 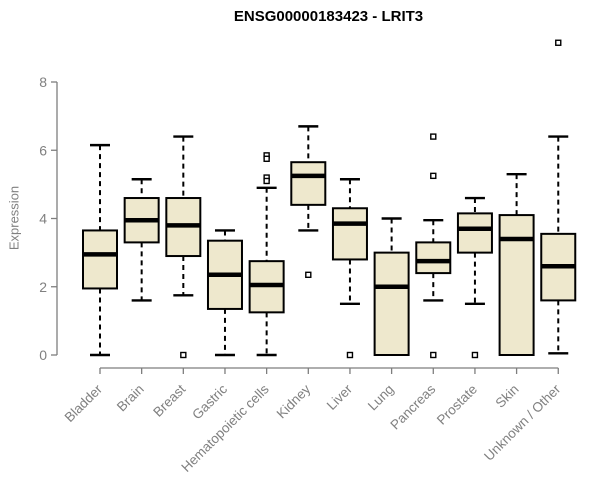 I want to click on y-tick-label: 8, so click(x=43, y=82).